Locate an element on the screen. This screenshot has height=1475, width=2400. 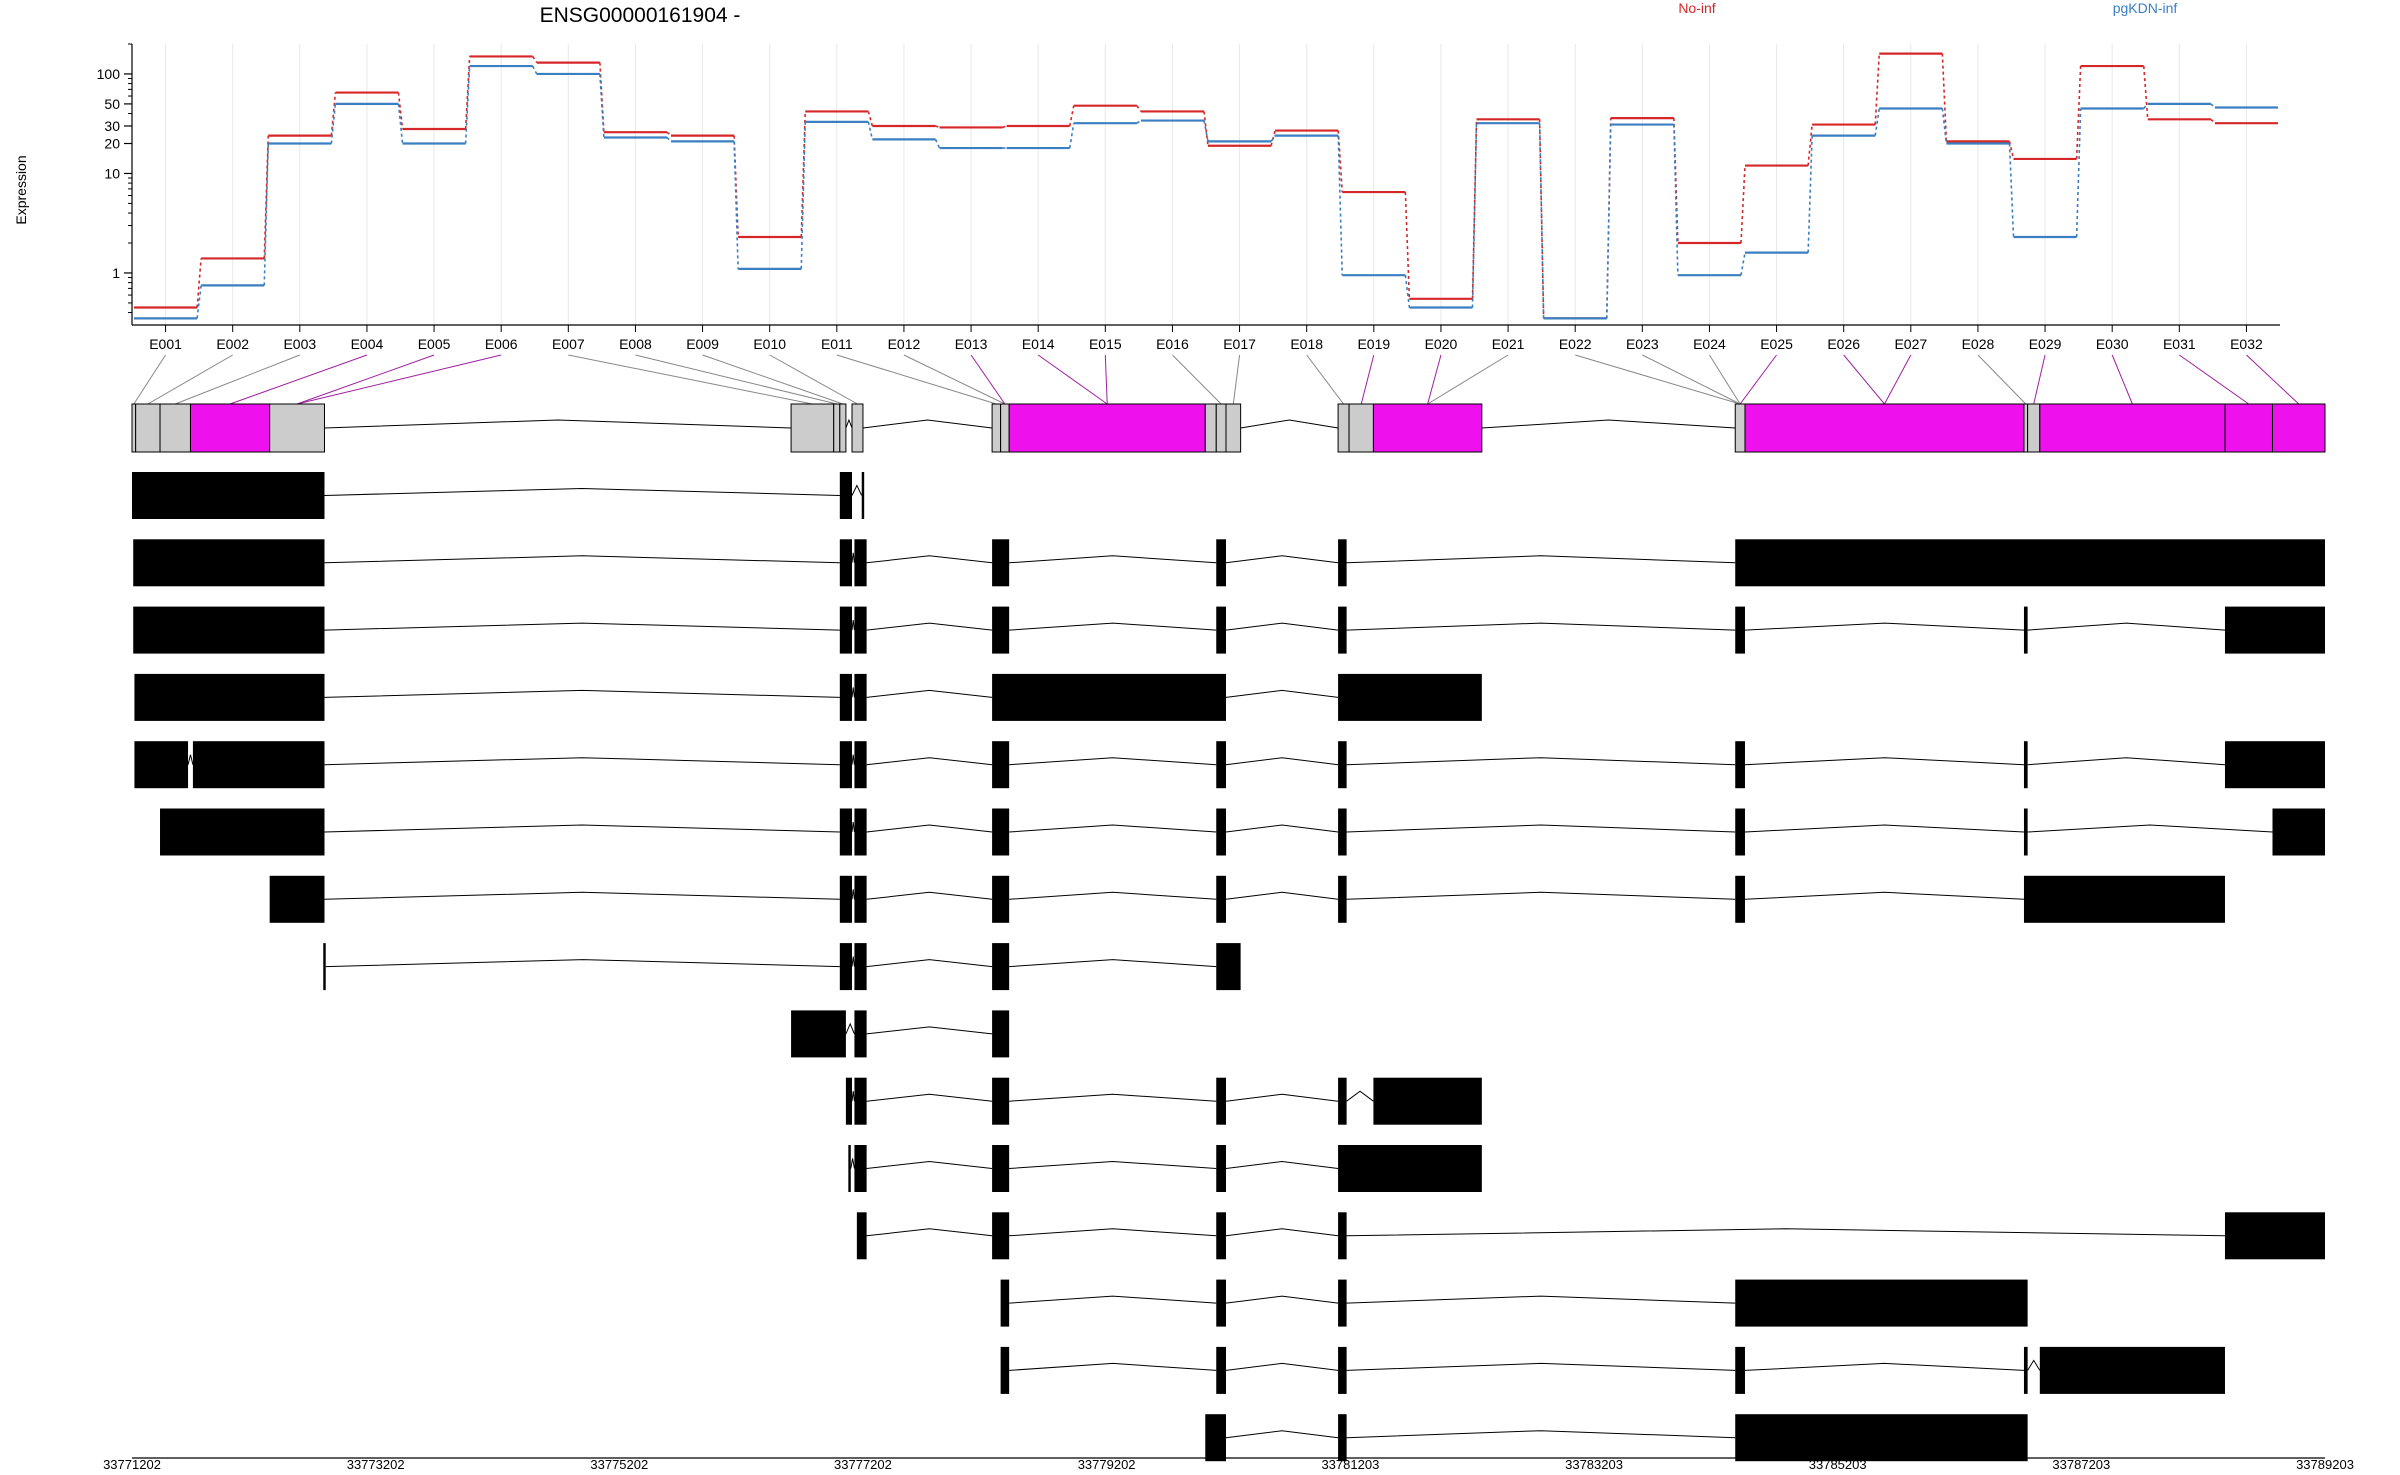
x-tick-label: E013 is located at coordinates (971, 344).